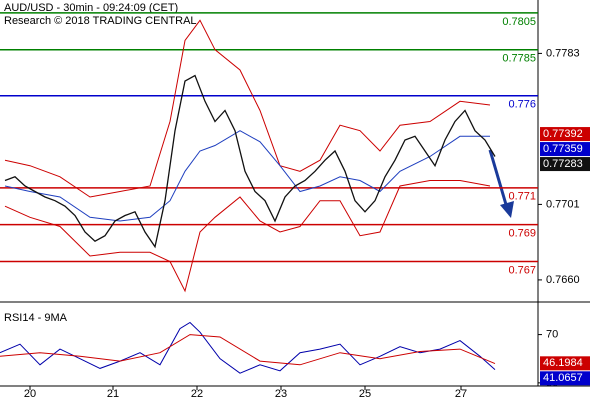 Image resolution: width=590 pixels, height=400 pixels. What do you see at coordinates (461, 394) in the screenshot?
I see `x-tick-label: 27` at bounding box center [461, 394].